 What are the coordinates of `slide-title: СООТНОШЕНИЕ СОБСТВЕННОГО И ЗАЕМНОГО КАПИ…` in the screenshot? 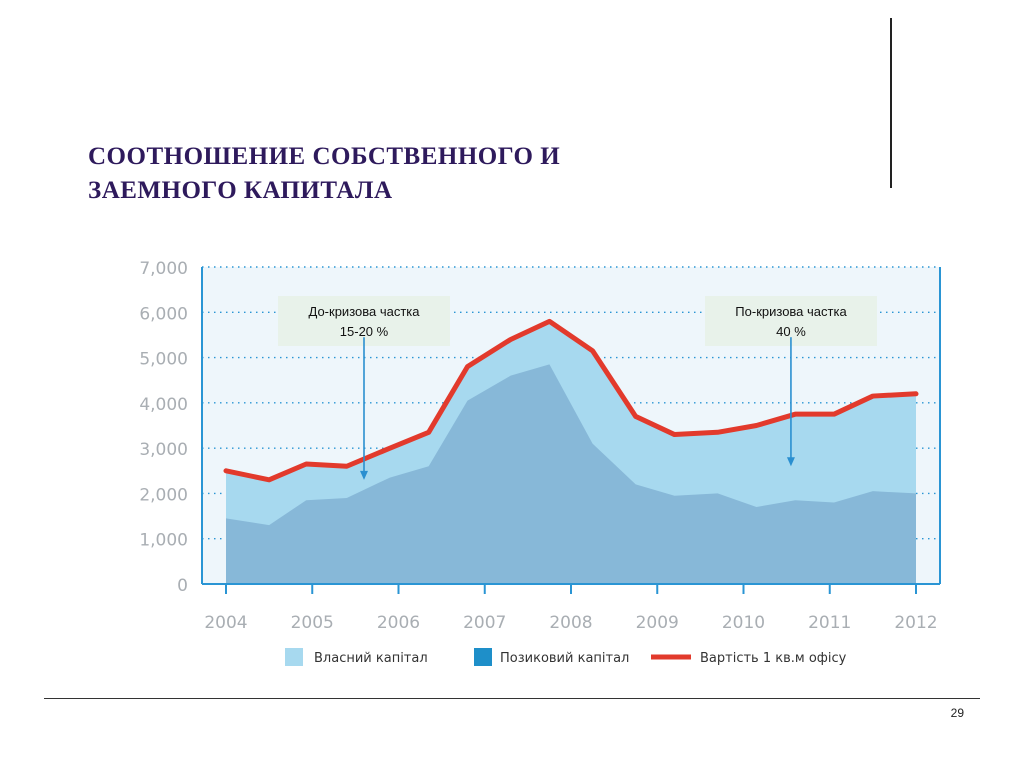 It's located at (398, 174).